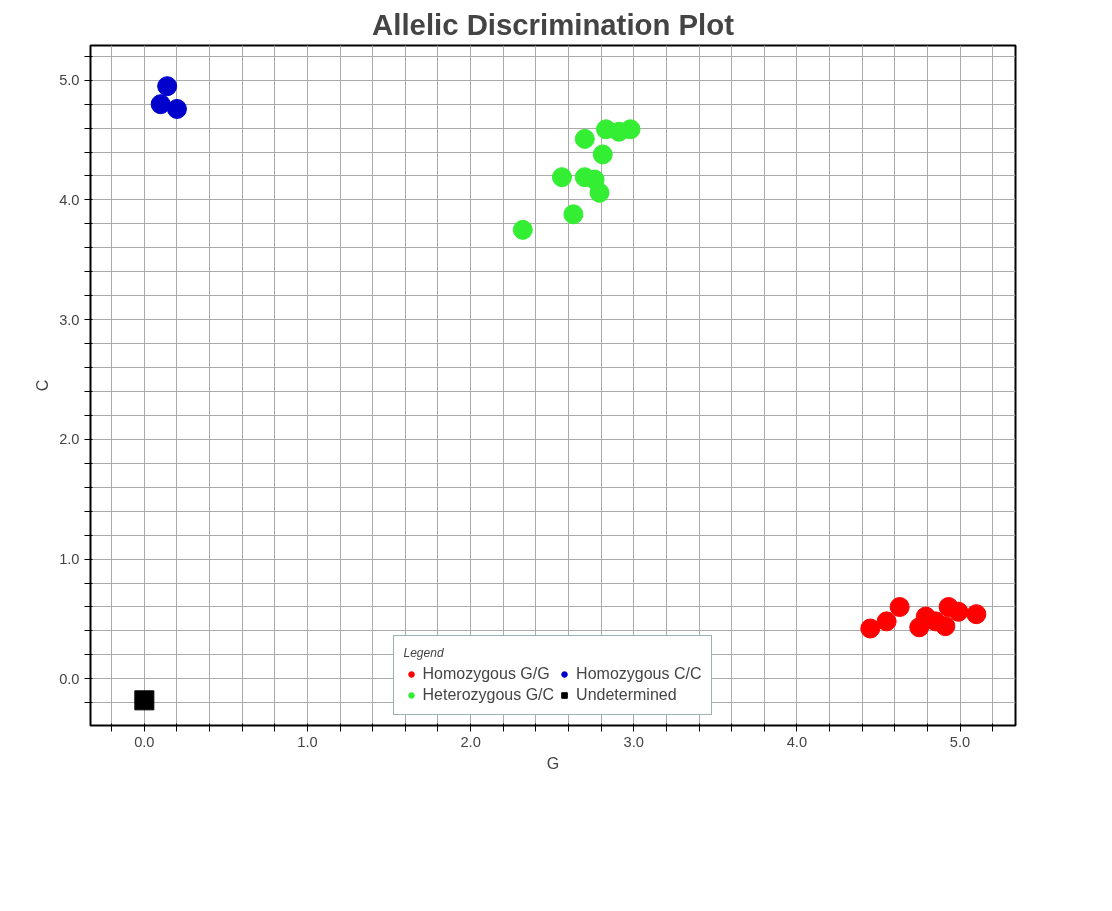  What do you see at coordinates (69, 439) in the screenshot?
I see `y-tick-label: 2.0` at bounding box center [69, 439].